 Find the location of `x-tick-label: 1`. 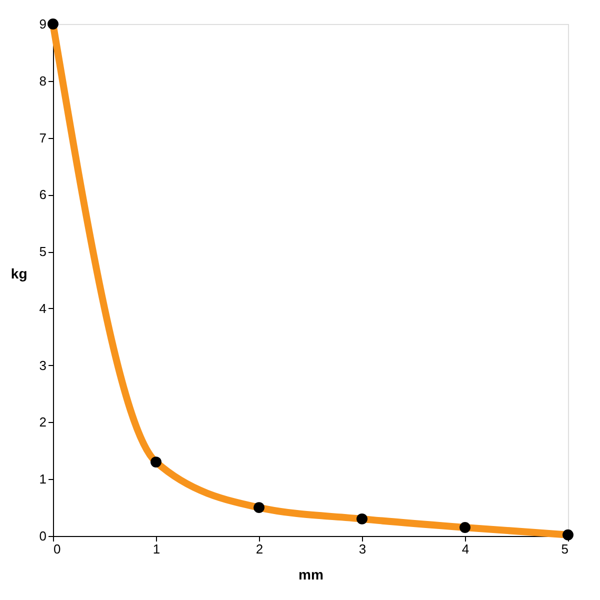

x-tick-label: 1 is located at coordinates (156, 549).